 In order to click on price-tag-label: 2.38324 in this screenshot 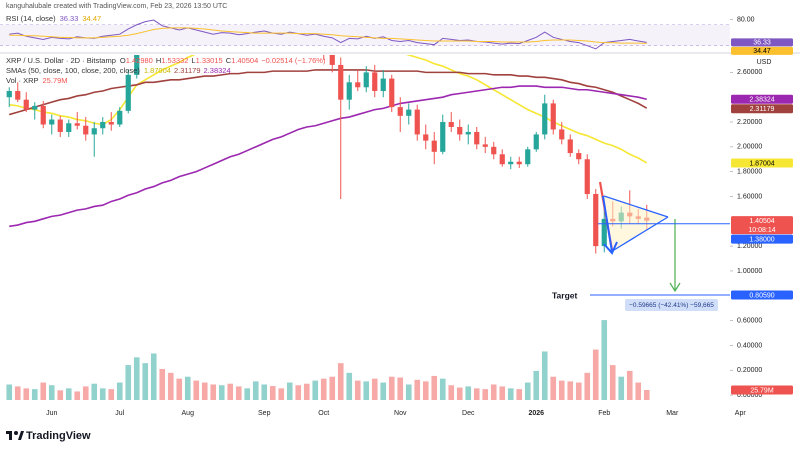, I will do `click(761, 100)`.